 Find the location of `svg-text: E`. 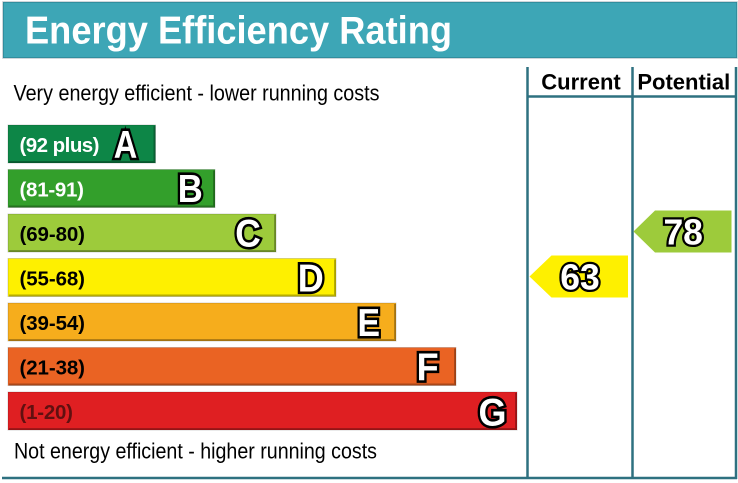

svg-text: E is located at coordinates (368, 323).